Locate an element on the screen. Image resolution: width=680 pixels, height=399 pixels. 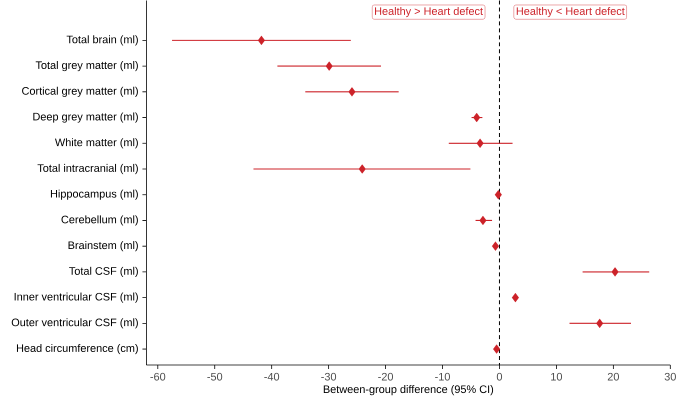
y-tick-label: Head circumference (cm) is located at coordinates (77, 349).